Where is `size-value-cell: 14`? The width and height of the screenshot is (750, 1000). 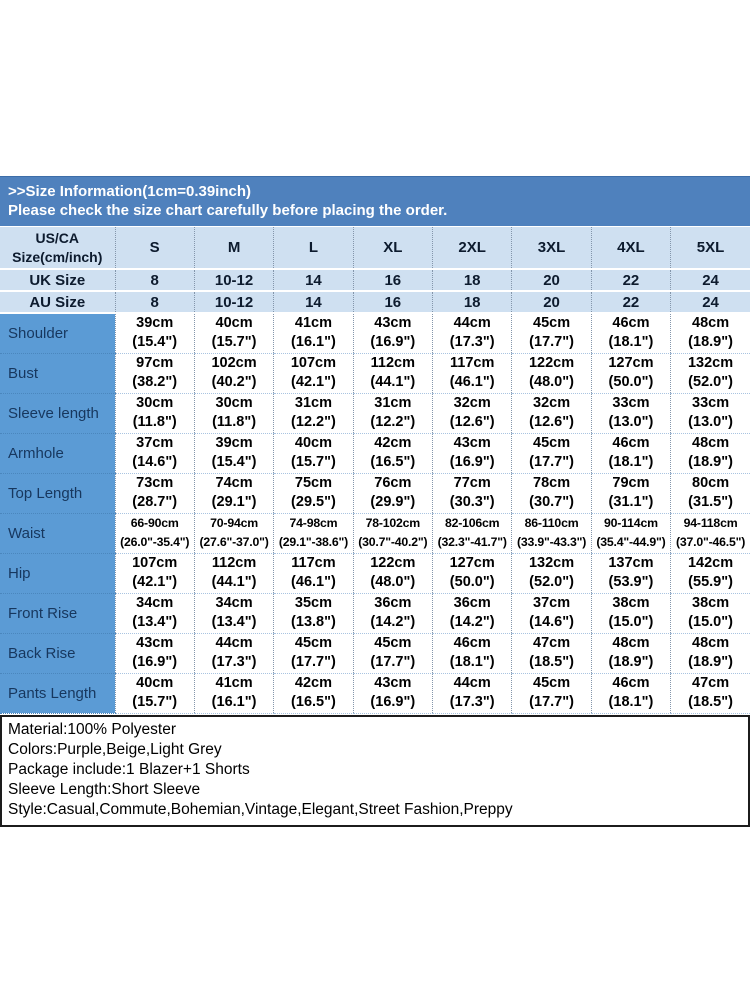 size-value-cell: 14 is located at coordinates (313, 280).